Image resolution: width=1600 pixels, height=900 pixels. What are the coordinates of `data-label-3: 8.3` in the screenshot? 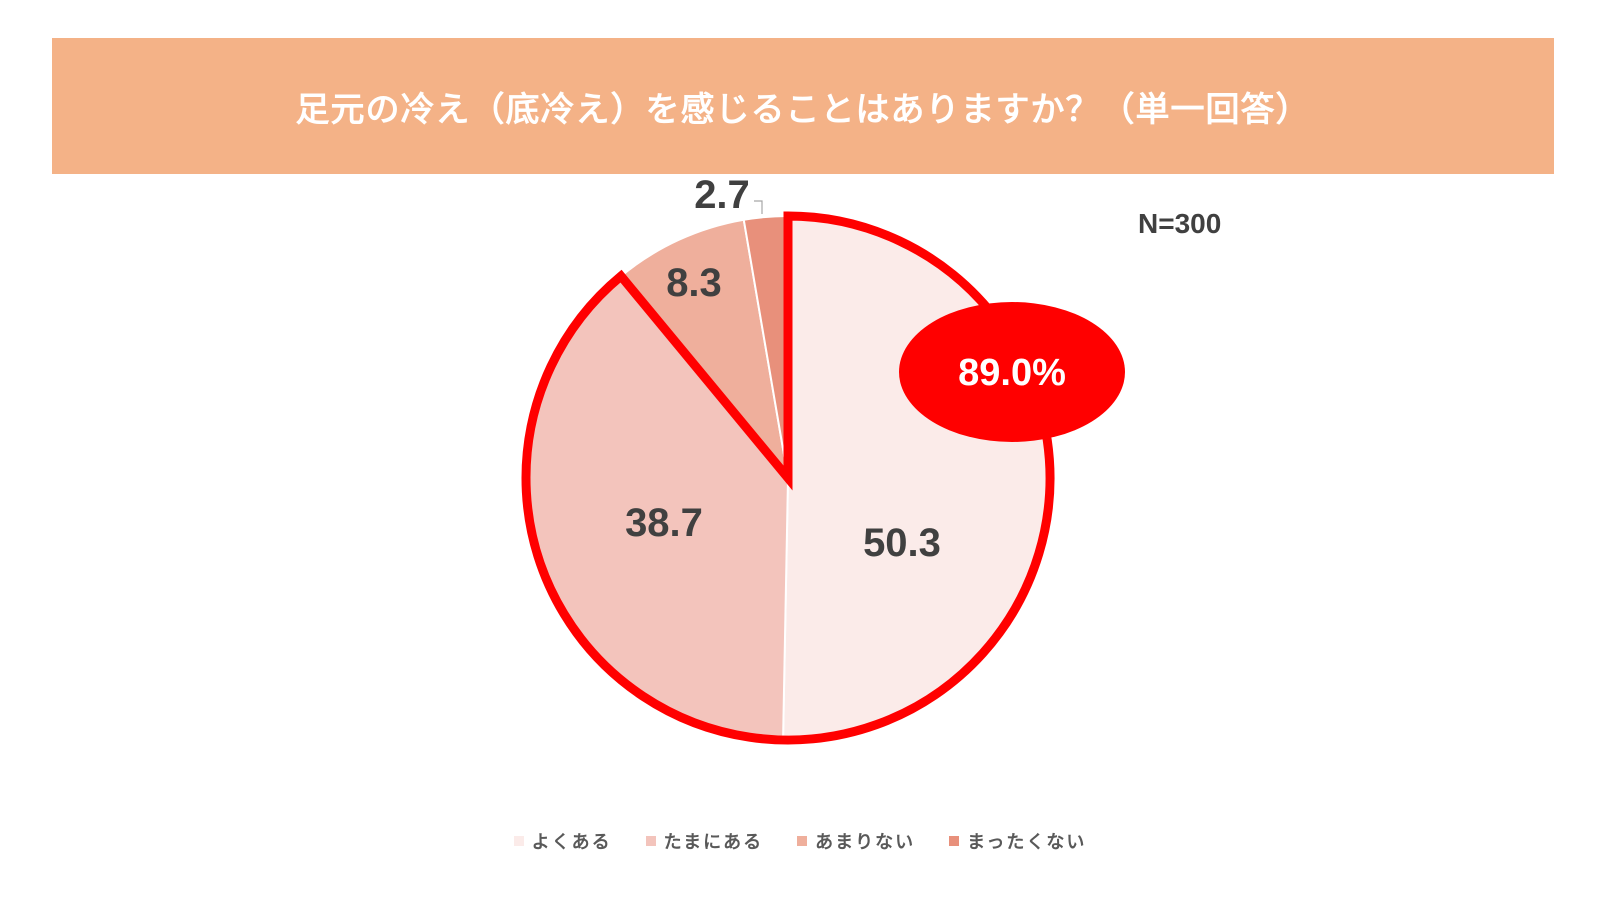 It's located at (694, 283).